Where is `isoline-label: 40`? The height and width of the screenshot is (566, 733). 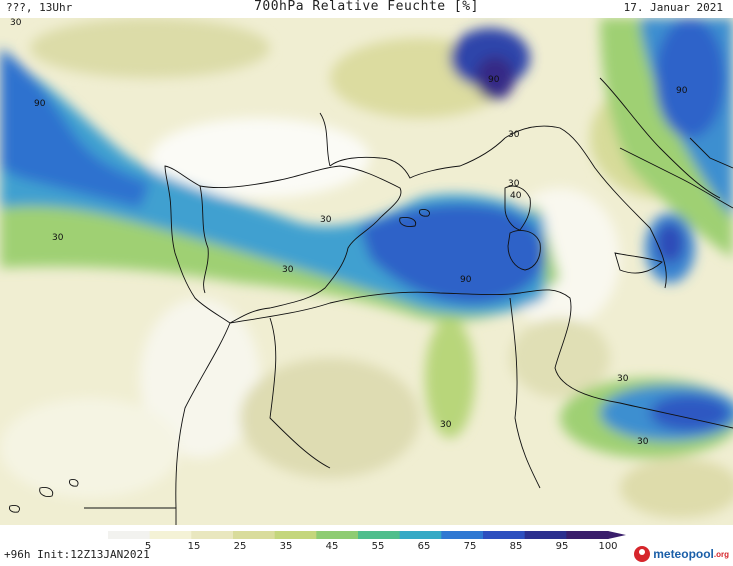
isoline-label: 40 is located at coordinates (516, 196).